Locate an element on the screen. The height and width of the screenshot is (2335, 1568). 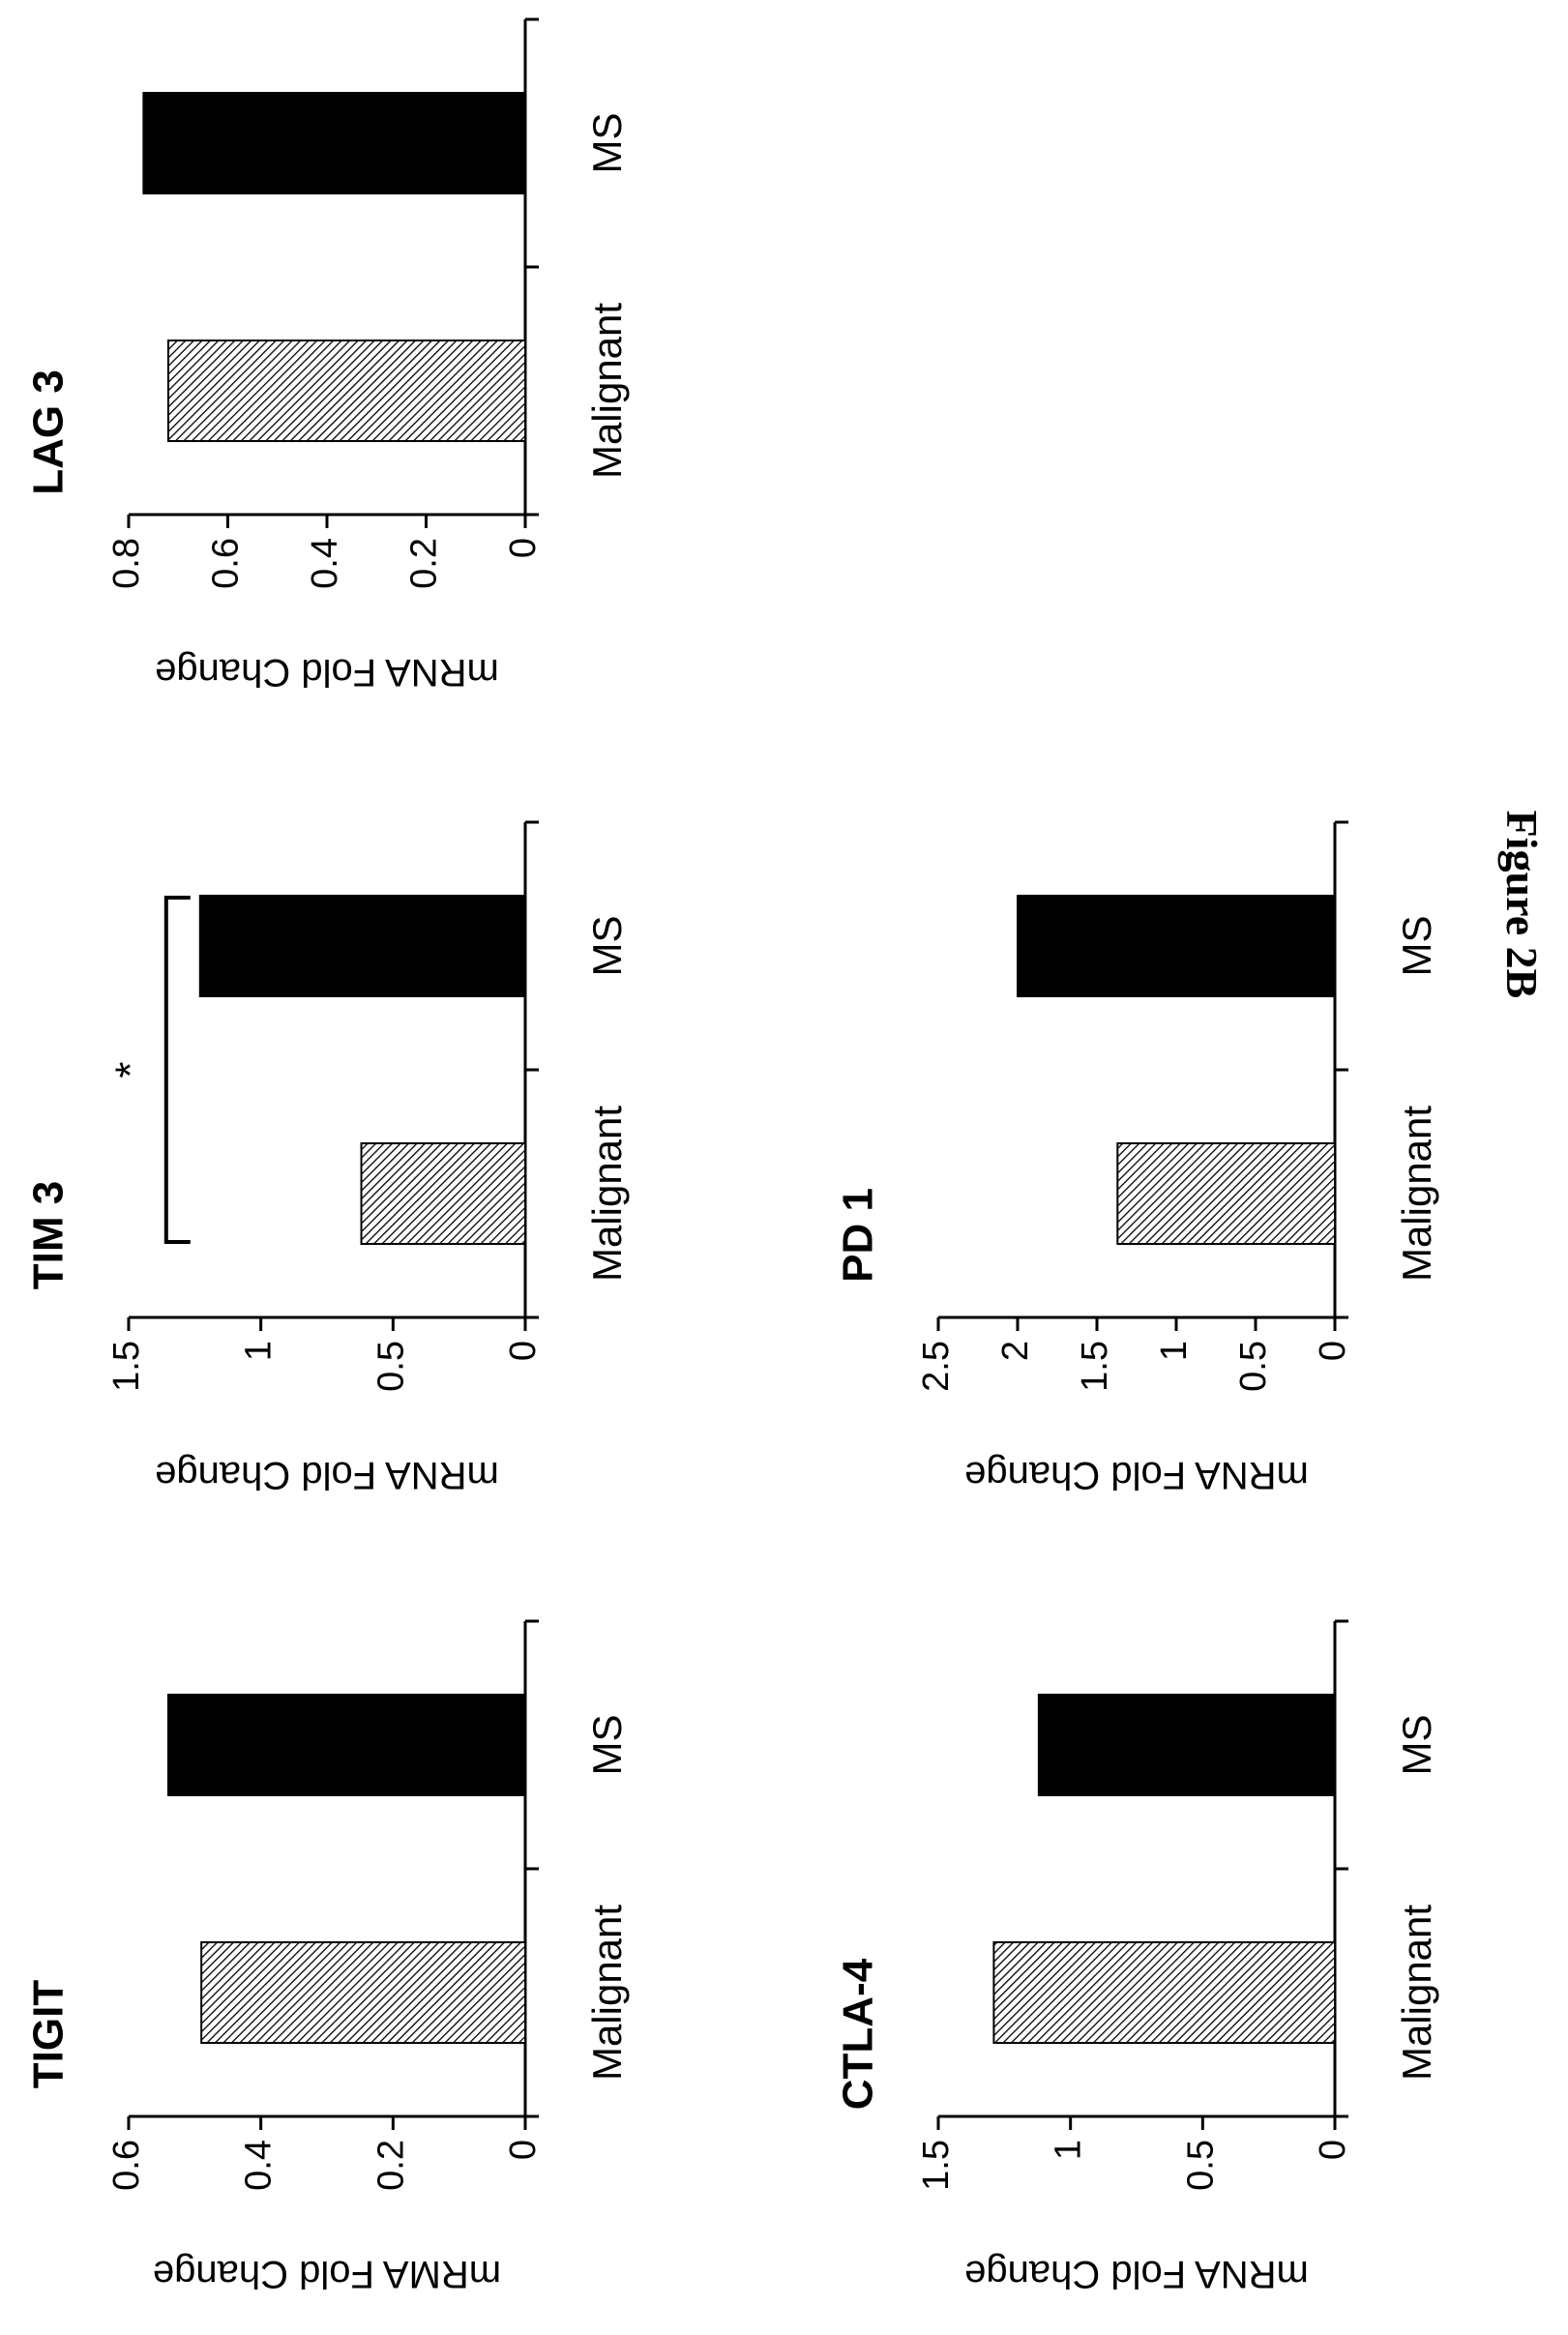
chart-title: TIM 3 is located at coordinates (49, 1235).